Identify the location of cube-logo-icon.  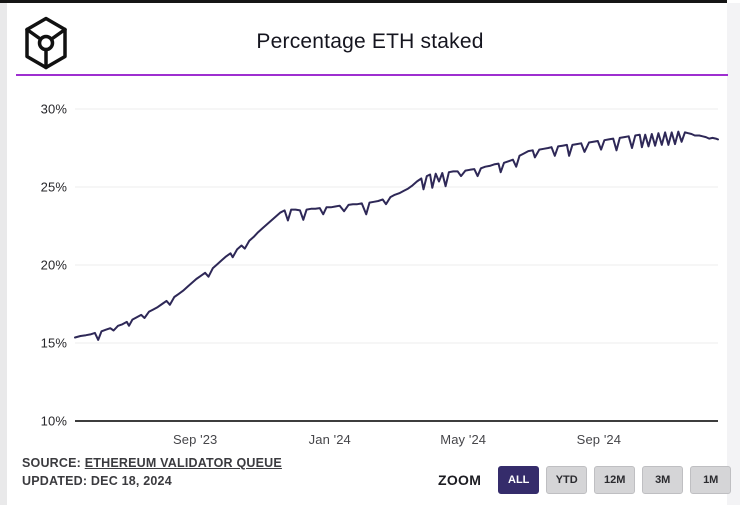
(46, 43).